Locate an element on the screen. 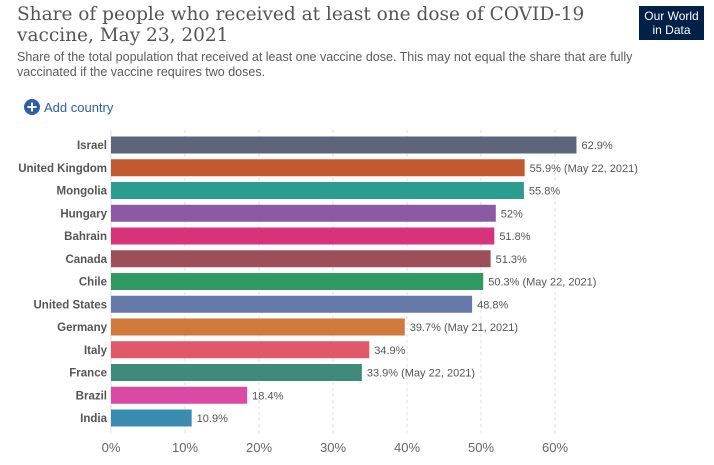 This screenshot has width=714, height=465. x-tick-label: 30% is located at coordinates (333, 447).